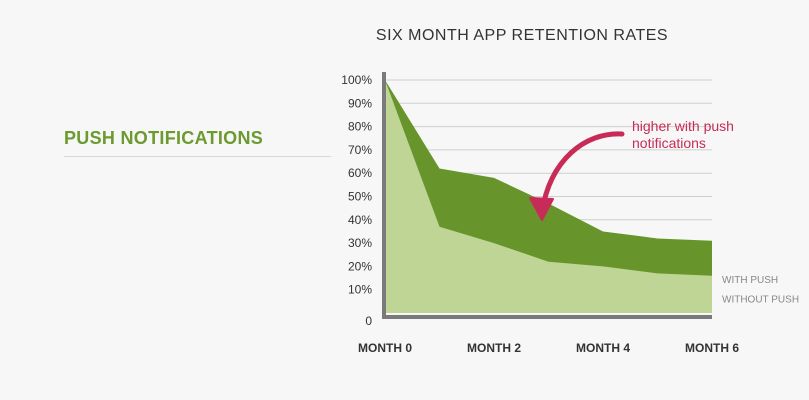 This screenshot has height=400, width=809. I want to click on y-tick-label-10: 10%, so click(360, 290).